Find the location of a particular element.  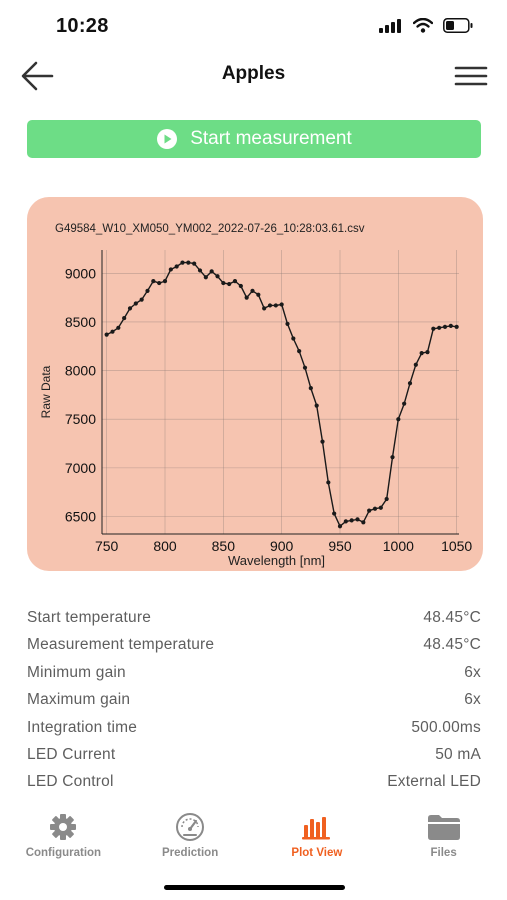

status-bar: 10:28 is located at coordinates (253, 26).